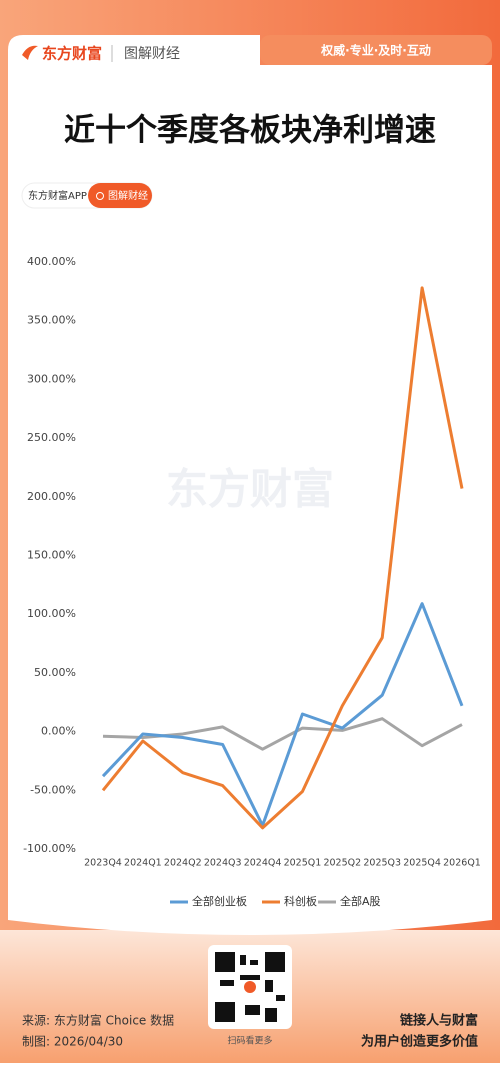 Image resolution: width=500 pixels, height=1067 pixels. I want to click on section: 图解财经, so click(152, 54).